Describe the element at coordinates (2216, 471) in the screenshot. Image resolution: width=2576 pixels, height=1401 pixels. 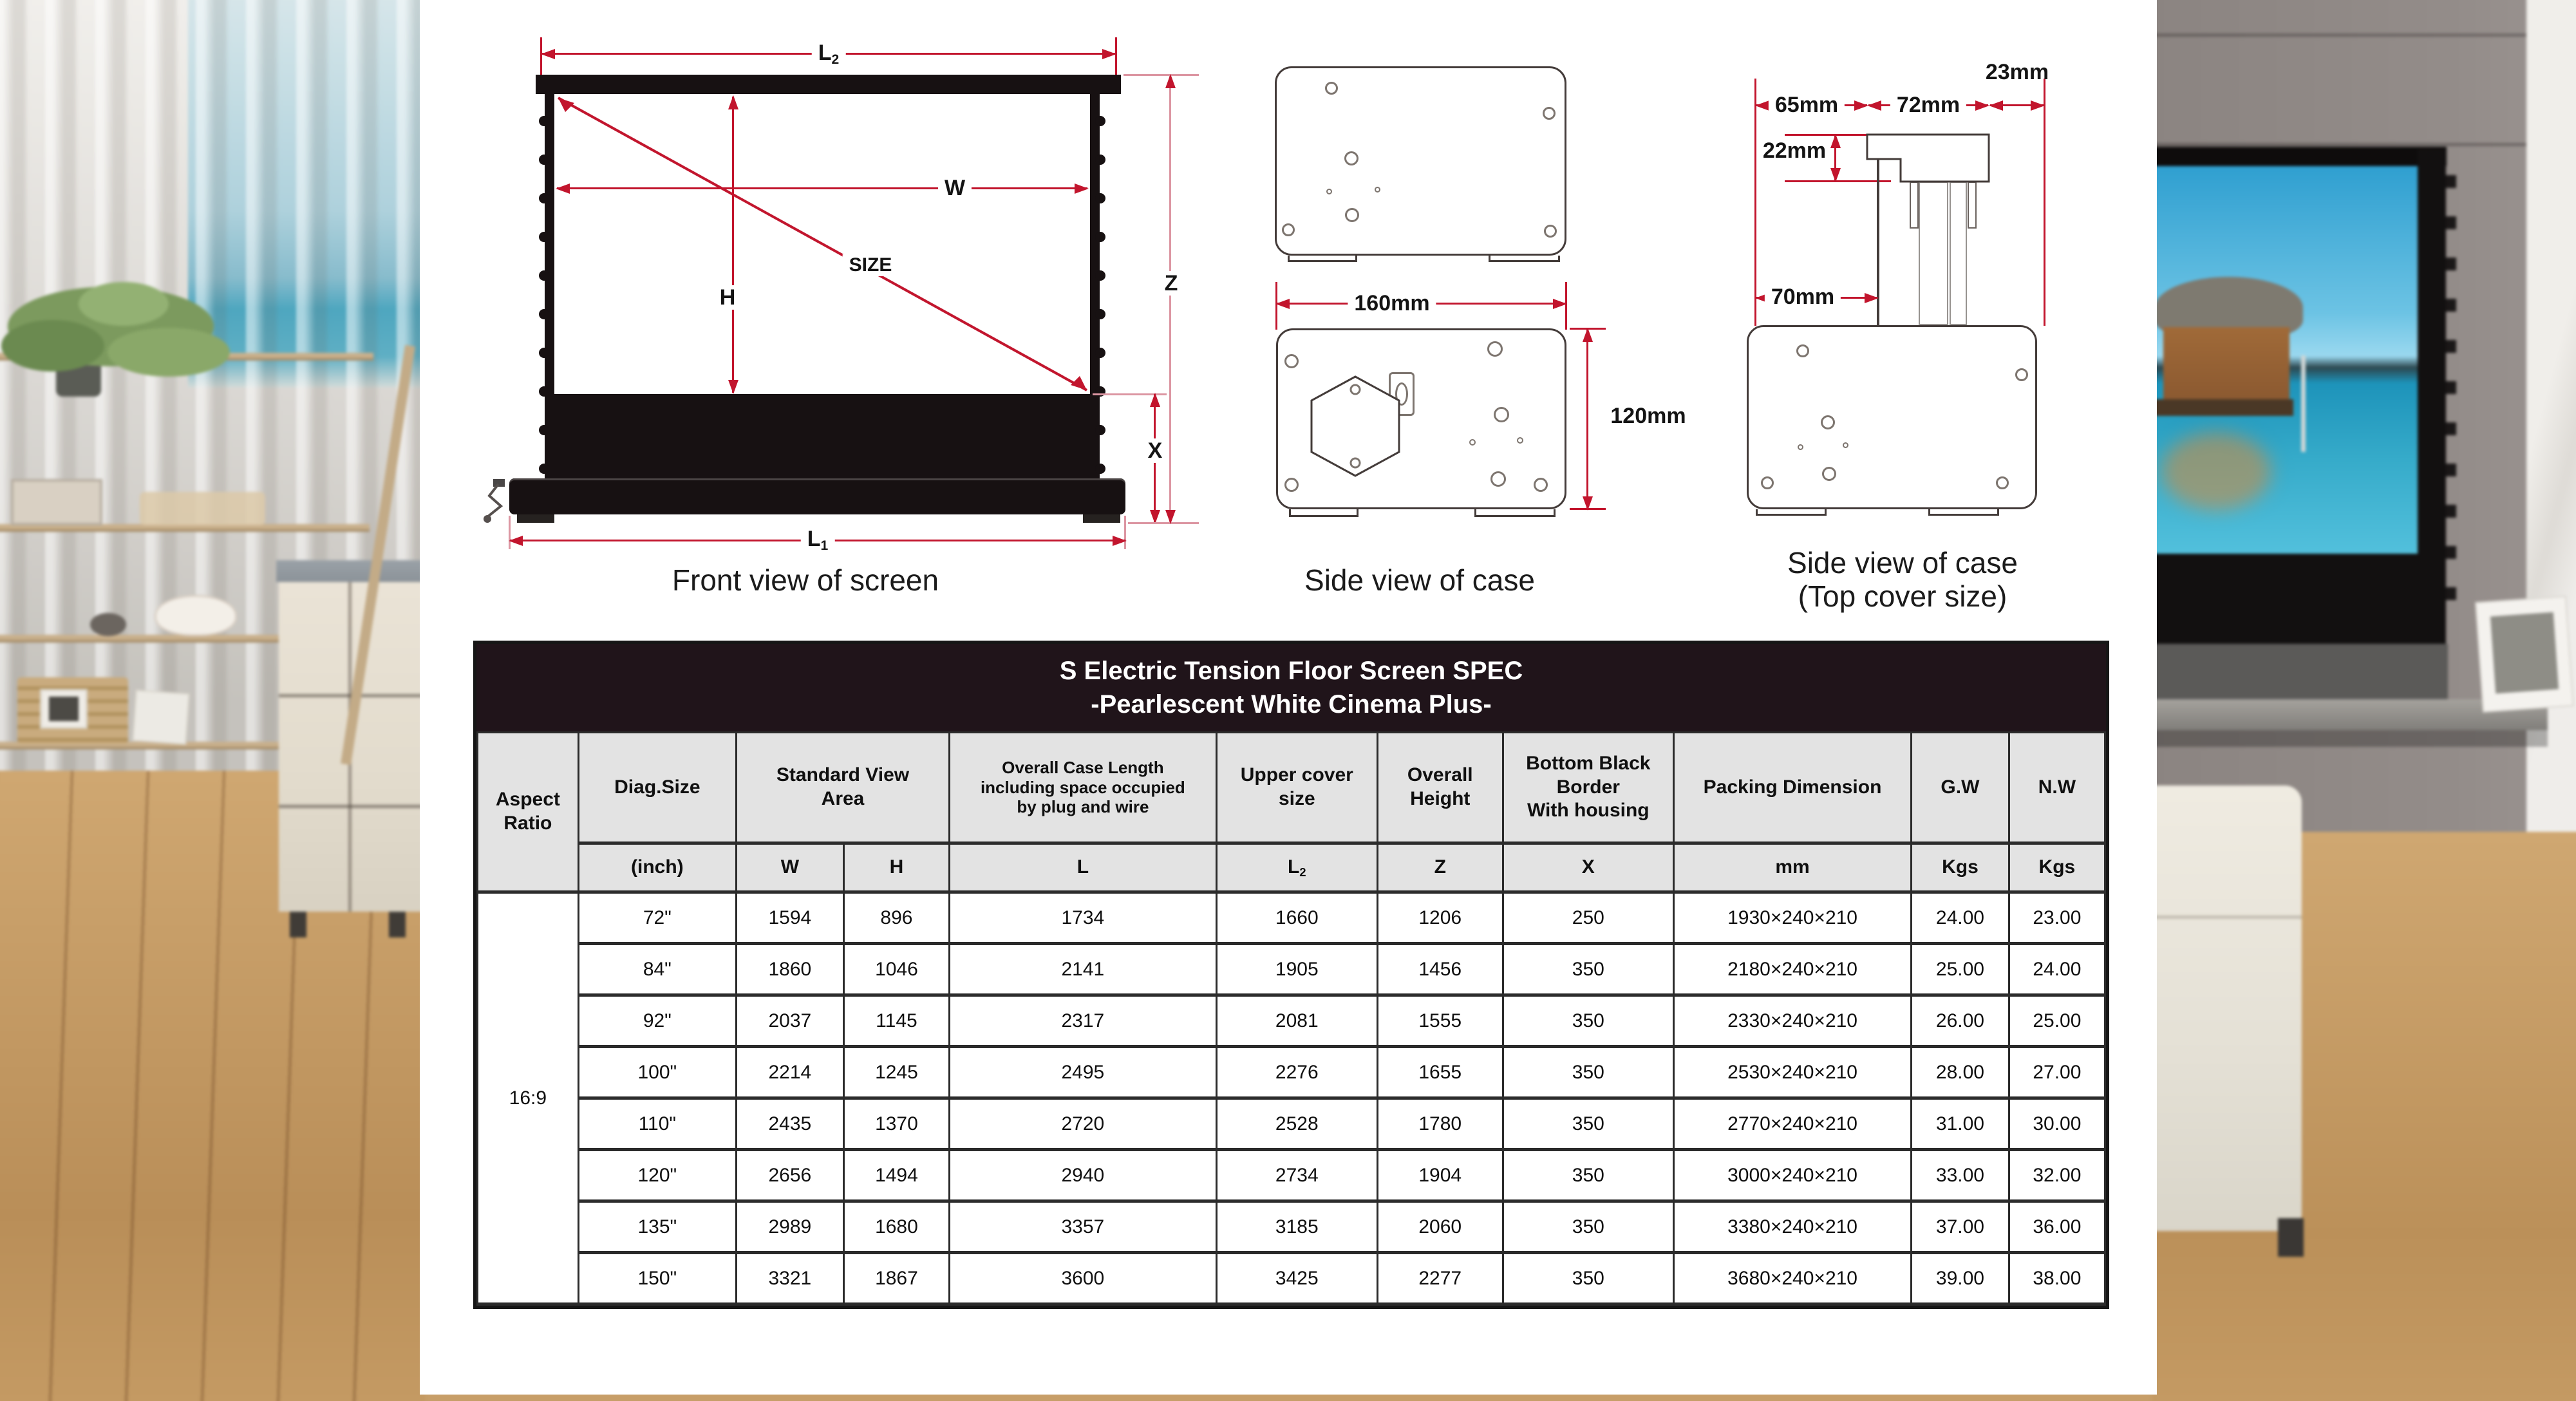
I see `hut-reflection` at that location.